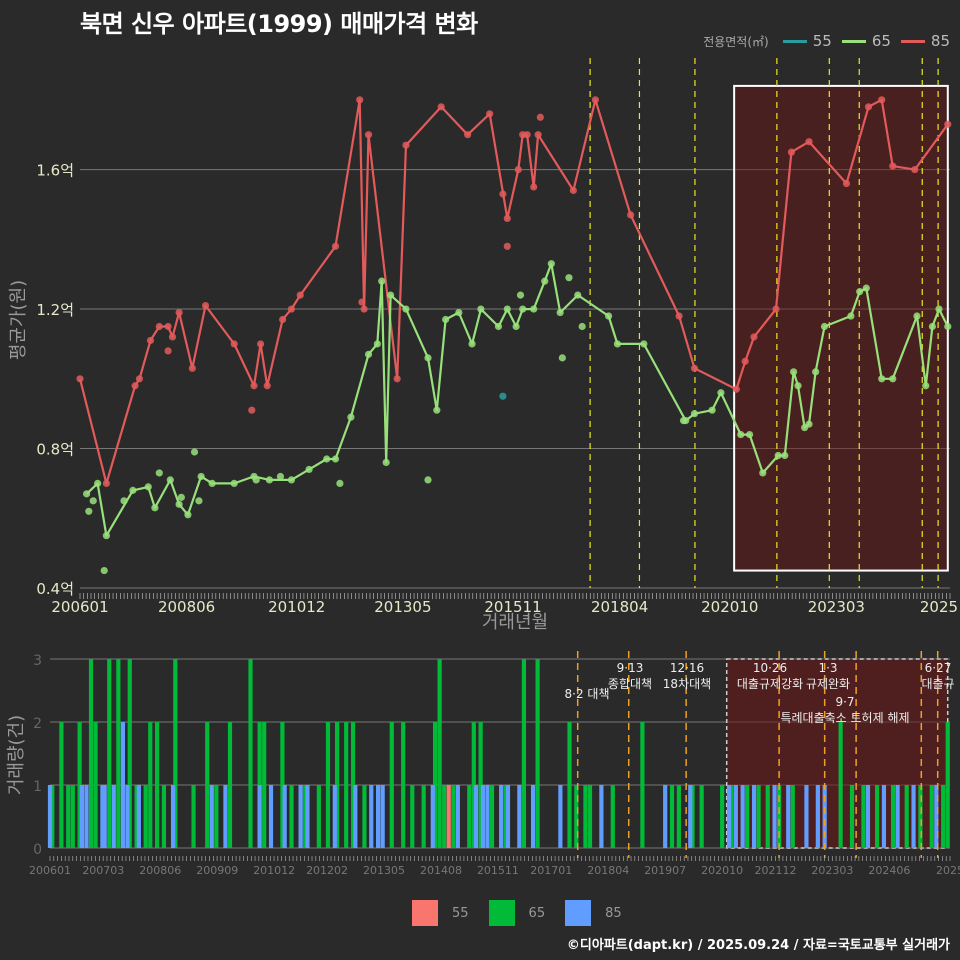 The height and width of the screenshot is (960, 960). I want to click on svg-text: 12·16, so click(687, 668).